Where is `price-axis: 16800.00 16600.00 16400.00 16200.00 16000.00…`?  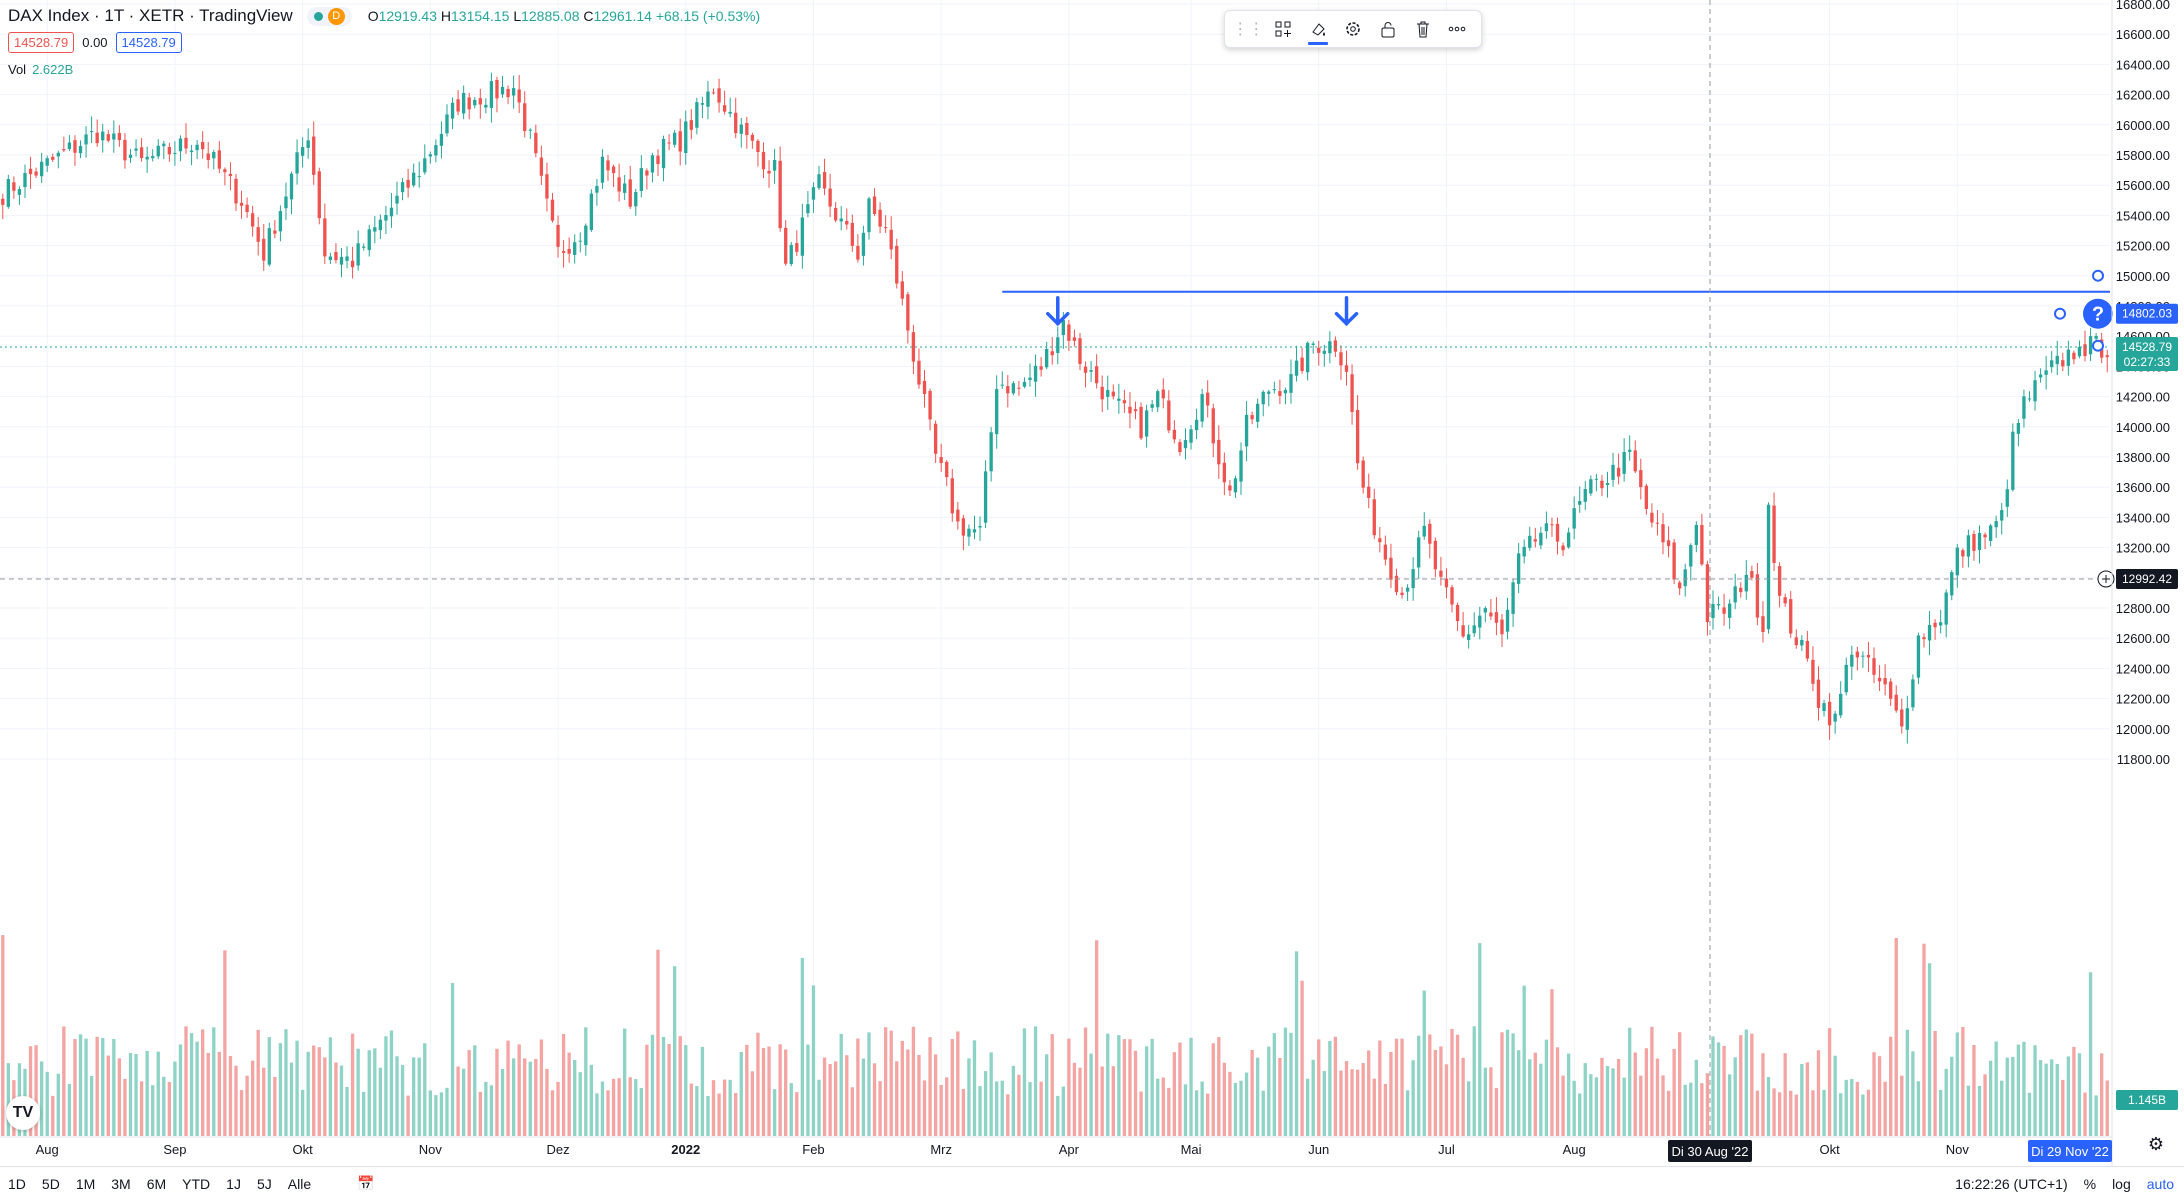 price-axis: 16800.00 16600.00 16400.00 16200.00 16000.00… is located at coordinates (2137, 555).